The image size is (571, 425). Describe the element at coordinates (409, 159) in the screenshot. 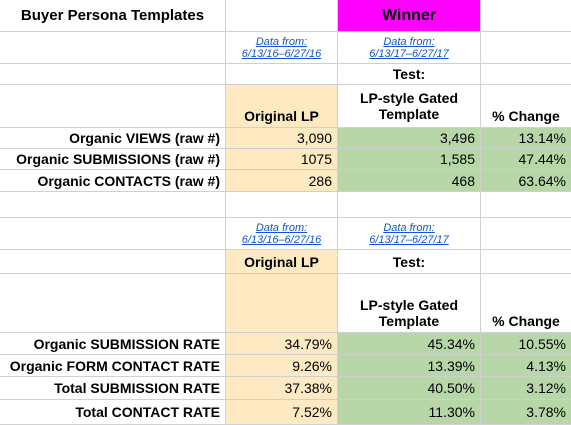

I see `test-value: 1,585` at that location.